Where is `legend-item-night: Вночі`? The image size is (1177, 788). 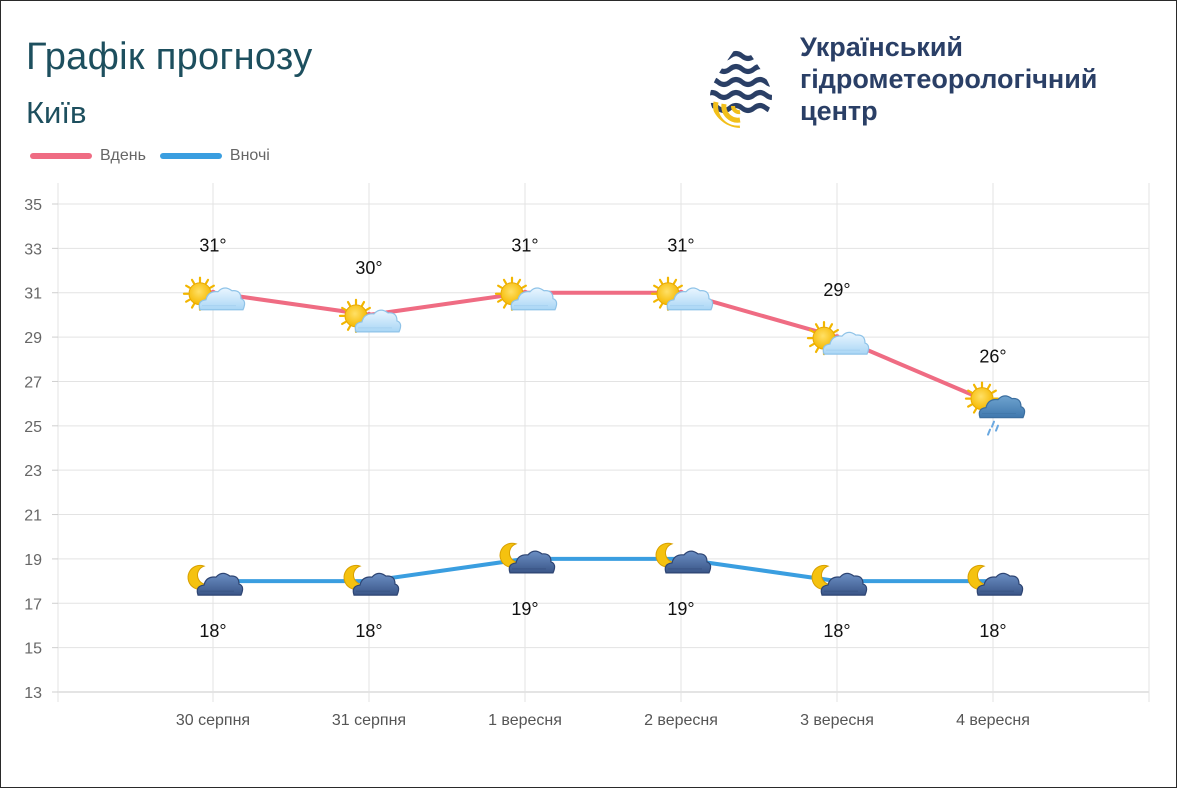 legend-item-night: Вночі is located at coordinates (214, 156).